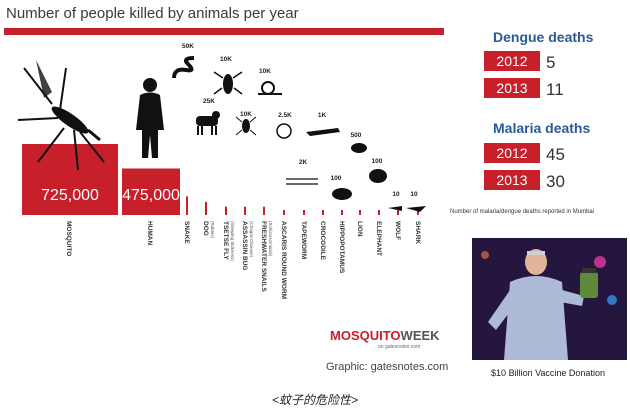 This screenshot has height=413, width=630. Describe the element at coordinates (284, 212) in the screenshot. I see `bar-ascaris-round-worm` at that location.